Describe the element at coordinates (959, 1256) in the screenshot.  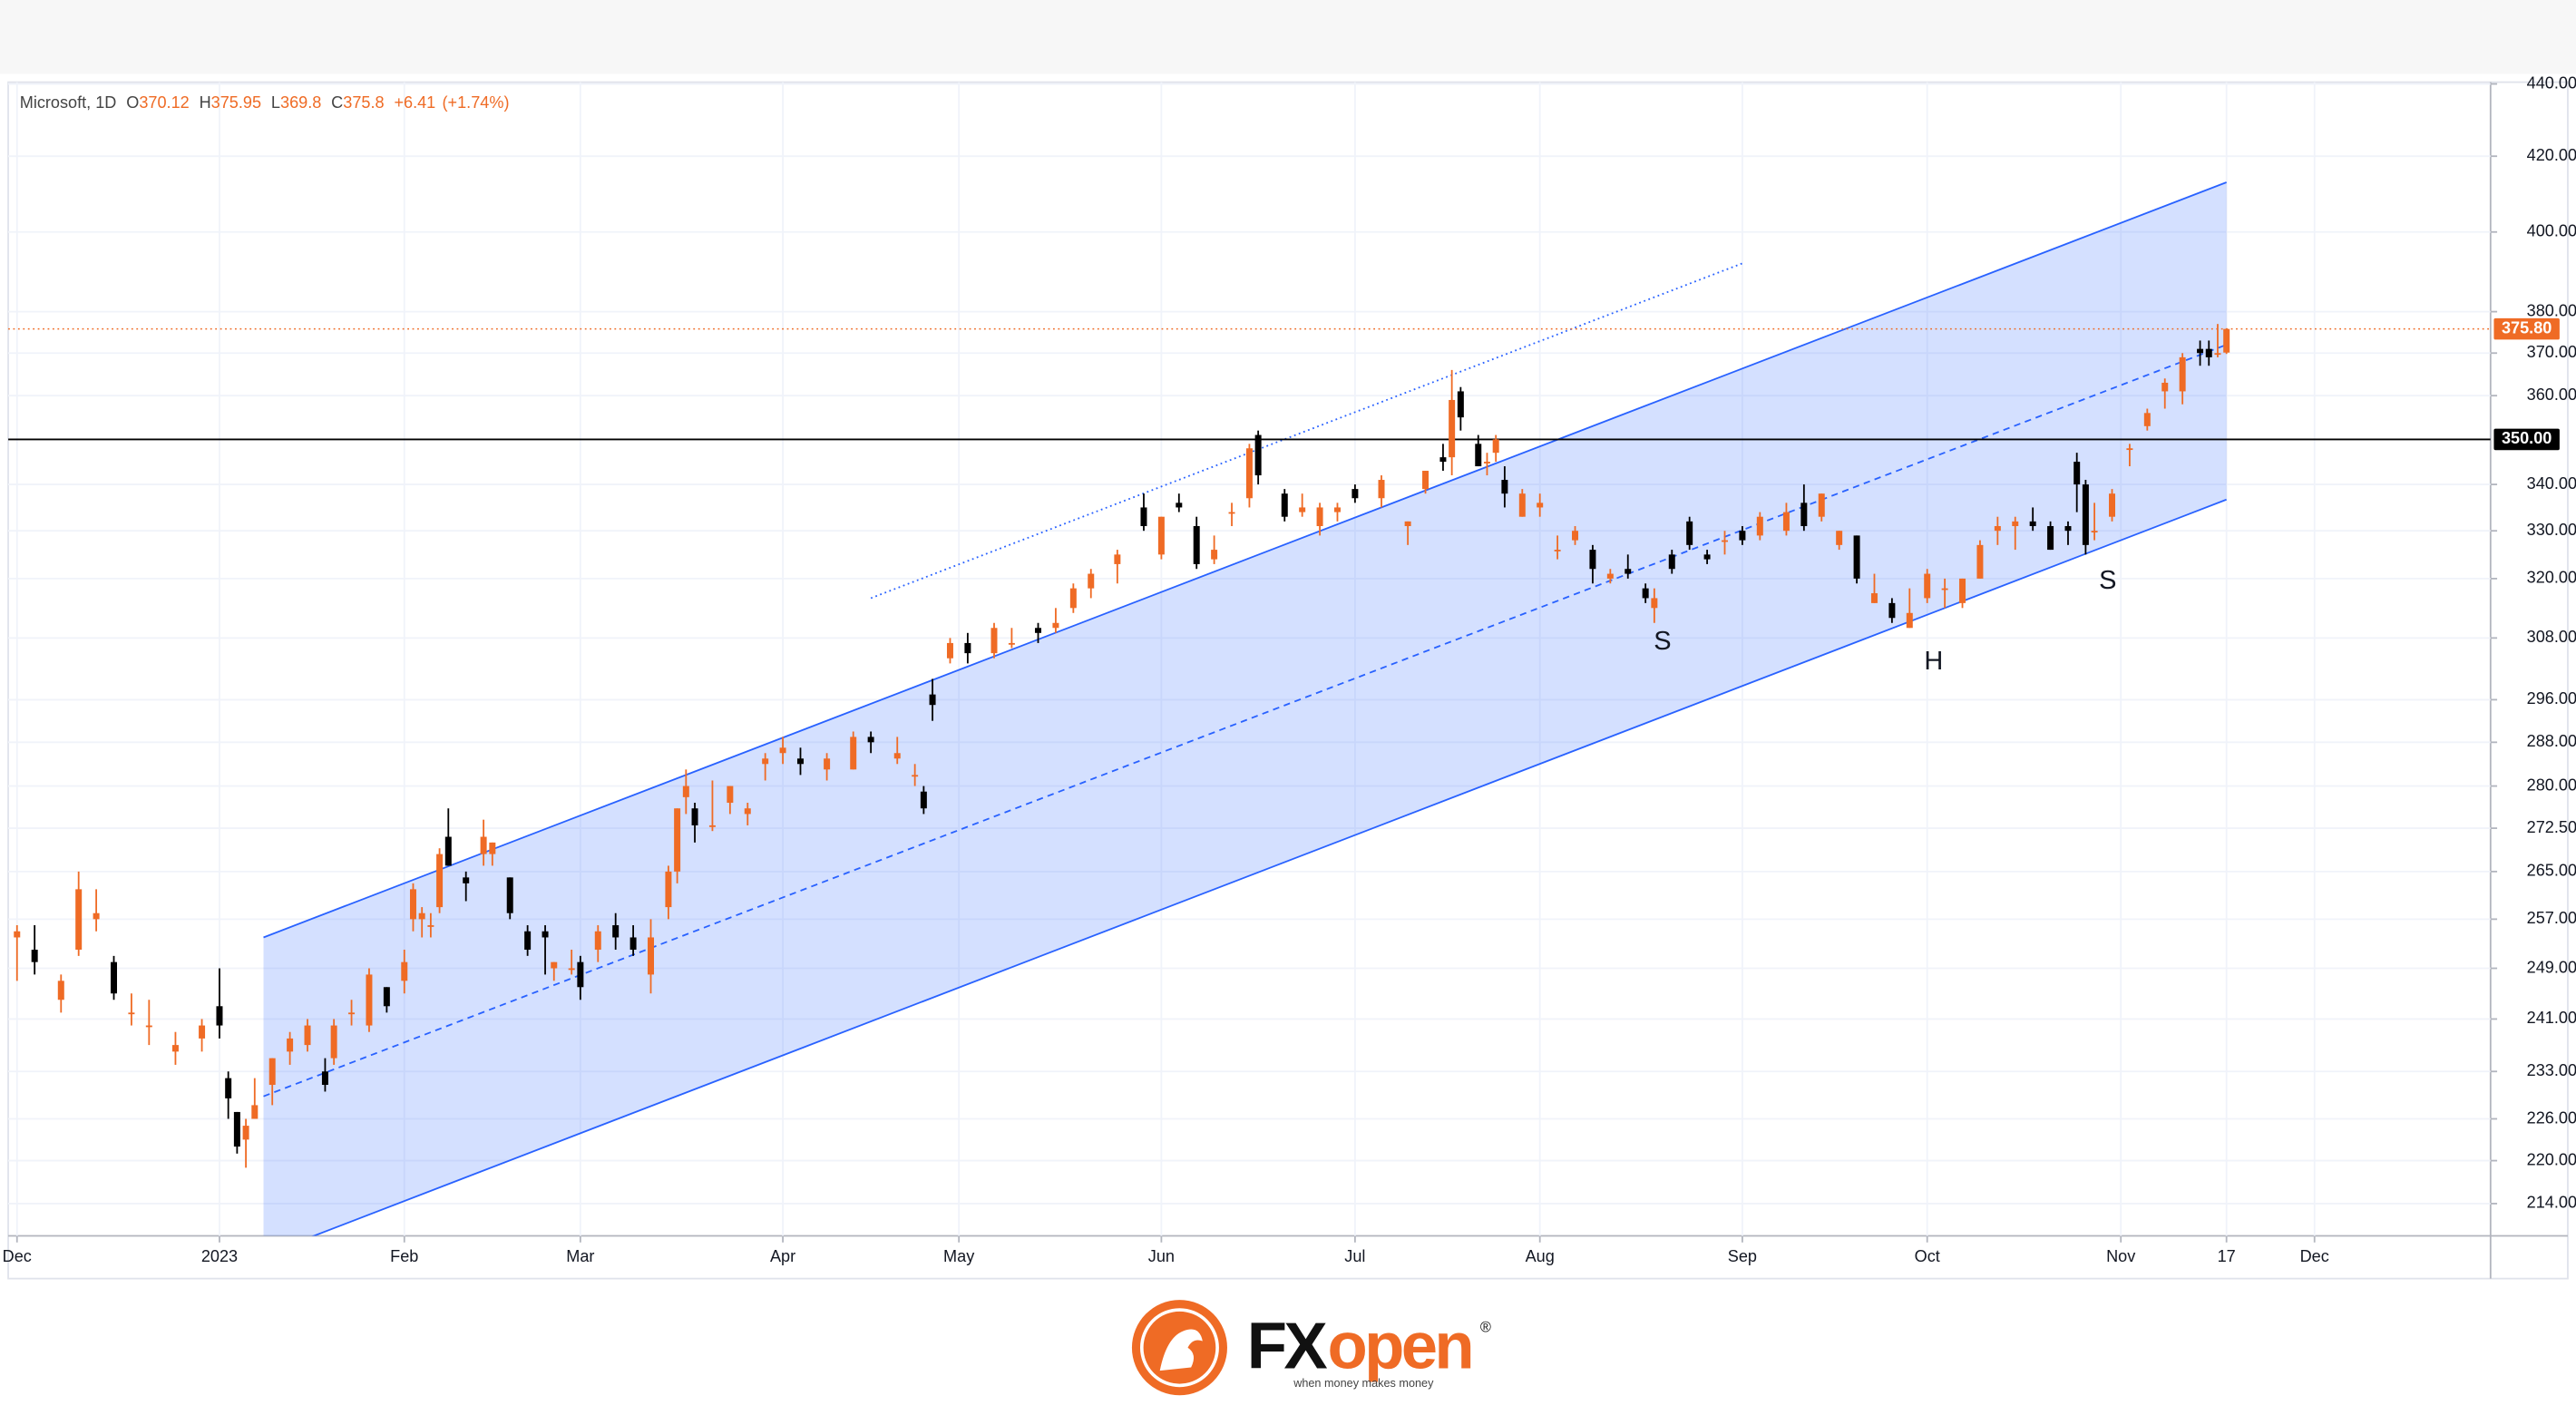
I see `x-tick-label: May` at that location.